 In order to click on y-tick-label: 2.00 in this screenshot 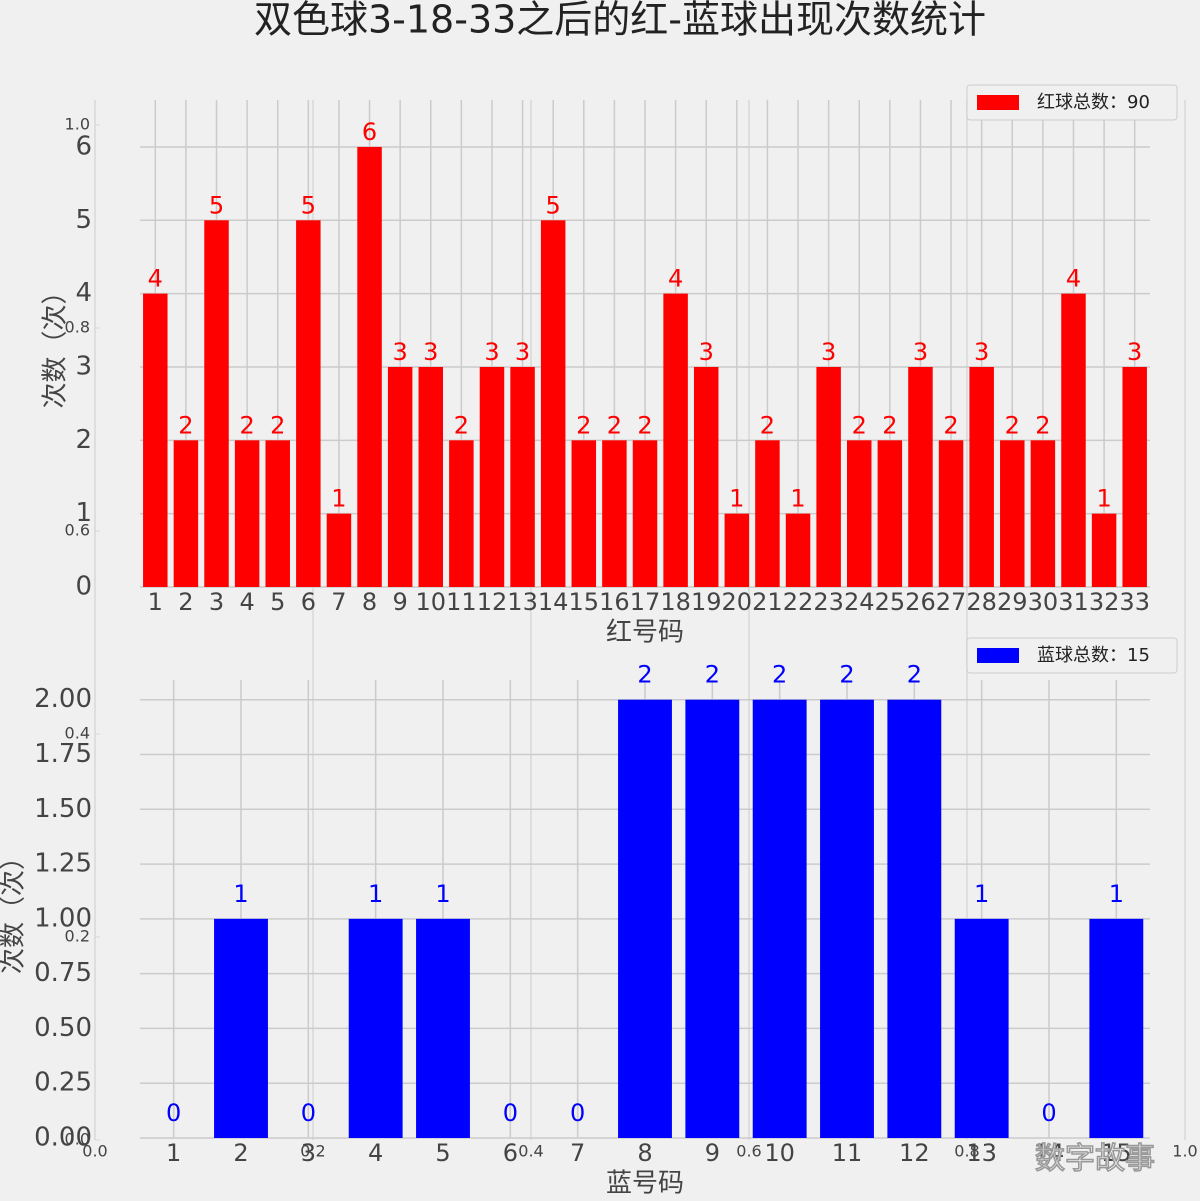, I will do `click(63, 699)`.